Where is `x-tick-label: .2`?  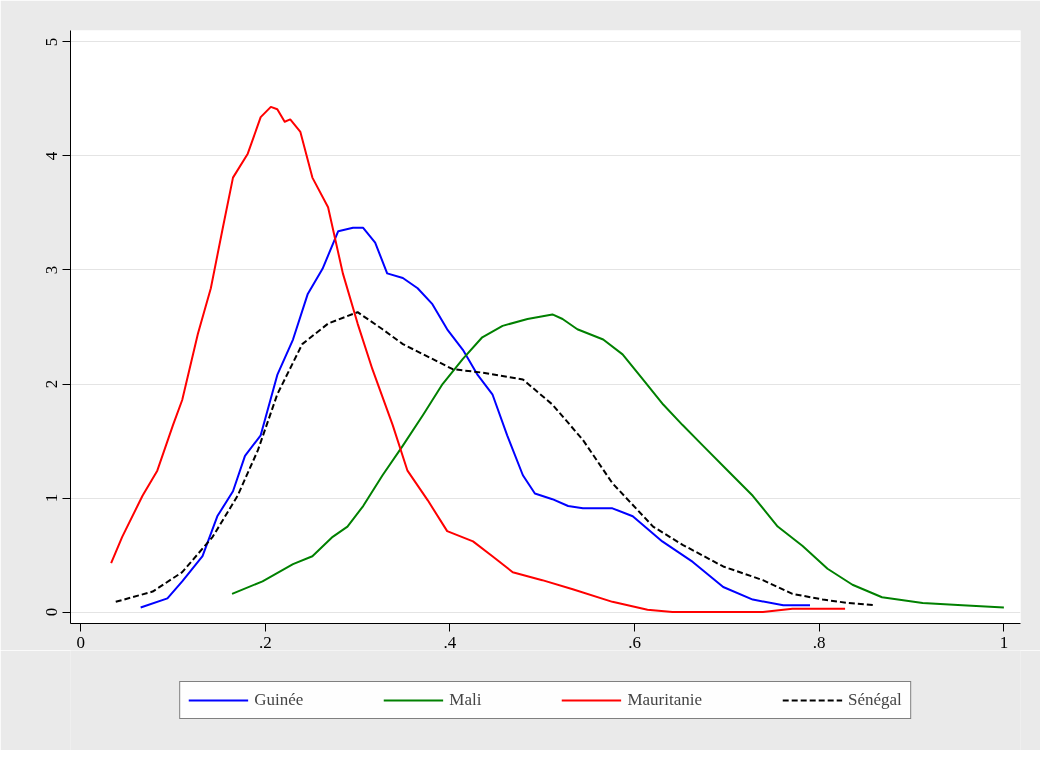
x-tick-label: .2 is located at coordinates (265, 642).